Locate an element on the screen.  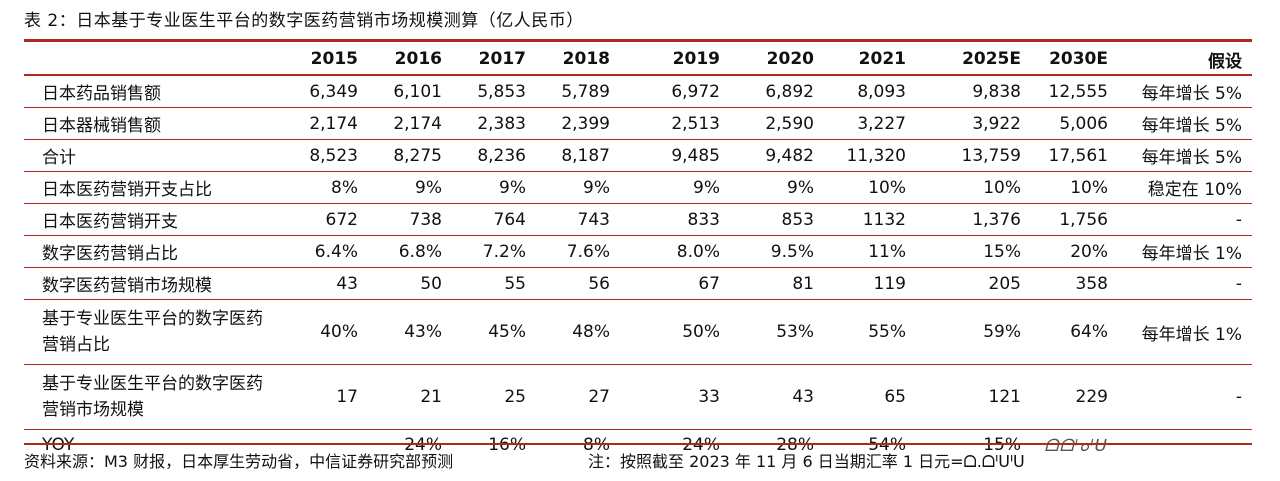
source-note: 资料来源：M3 财报，日本厚生劳动省，中信证券研究部预测 is located at coordinates (239, 461).